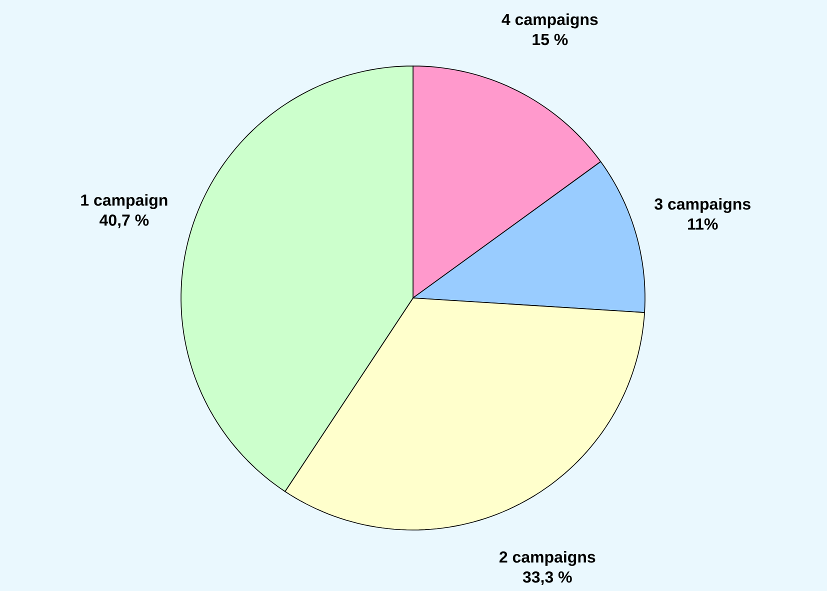 This screenshot has width=827, height=591. Describe the element at coordinates (550, 20) in the screenshot. I see `slice-label: 4 campaigns` at that location.